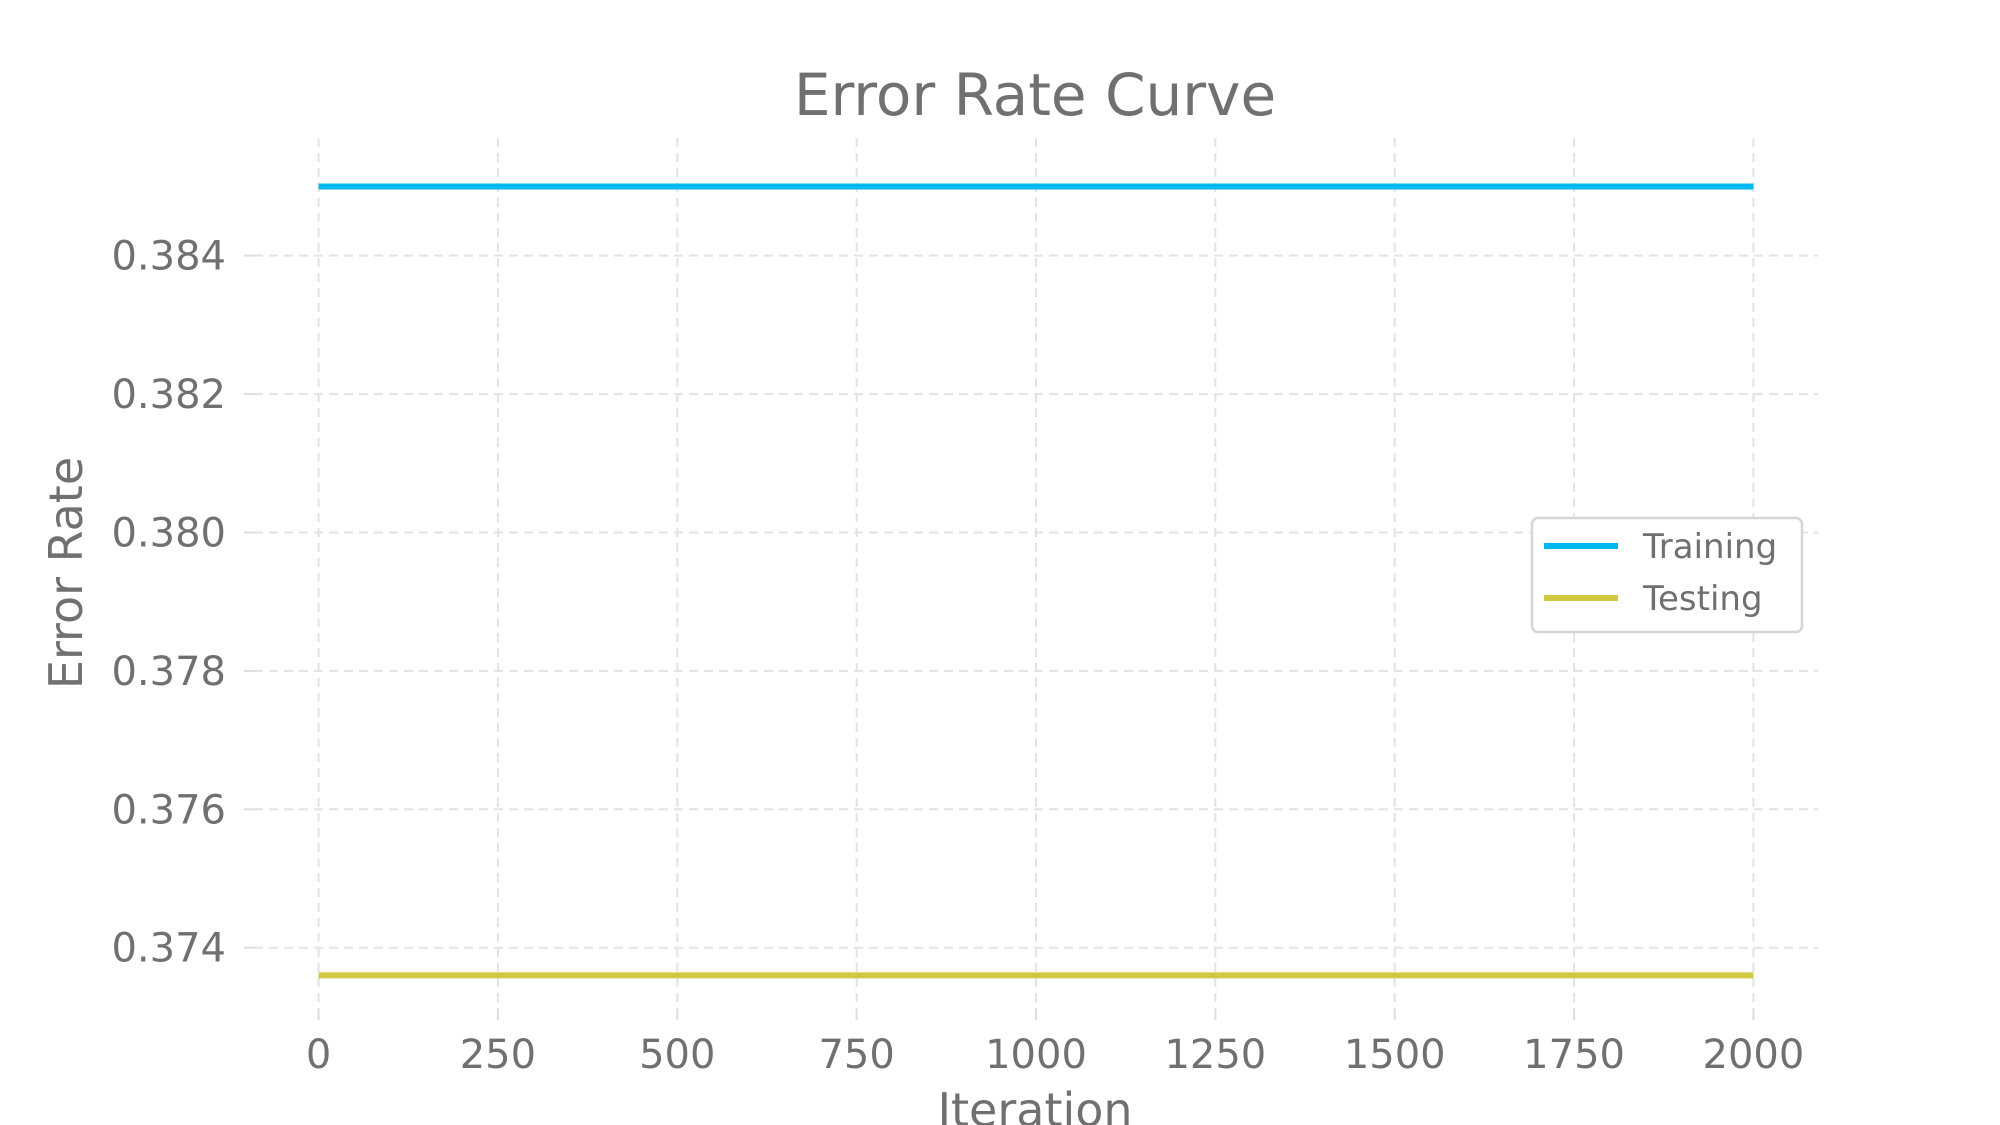 Image resolution: width=2000 pixels, height=1125 pixels. Describe the element at coordinates (1702, 599) in the screenshot. I see `legend-label-testing: Testing` at that location.